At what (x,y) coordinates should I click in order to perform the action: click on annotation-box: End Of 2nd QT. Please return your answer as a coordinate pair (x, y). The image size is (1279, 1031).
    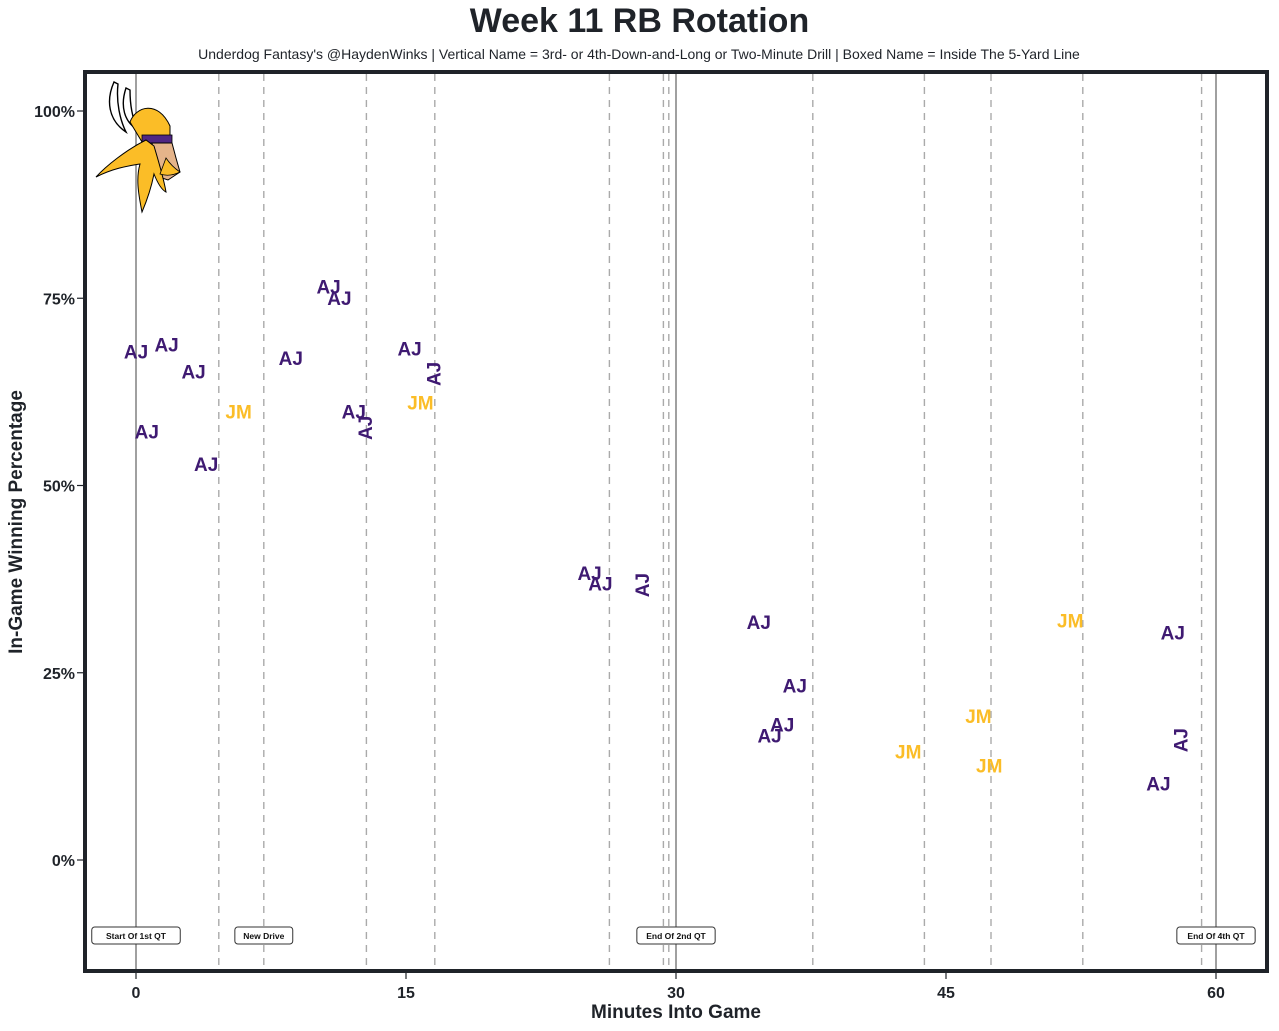
    Looking at the image, I should click on (676, 935).